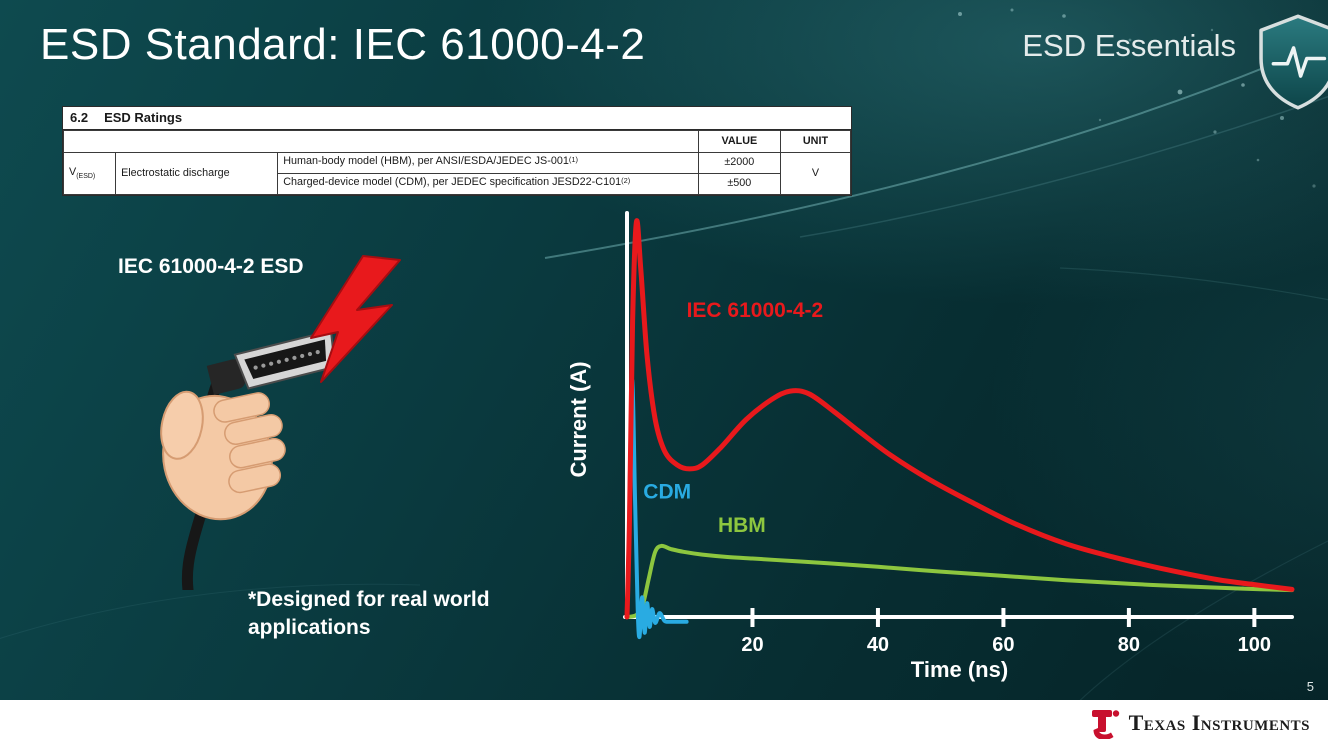  I want to click on star-dots, so click(1079, 98).